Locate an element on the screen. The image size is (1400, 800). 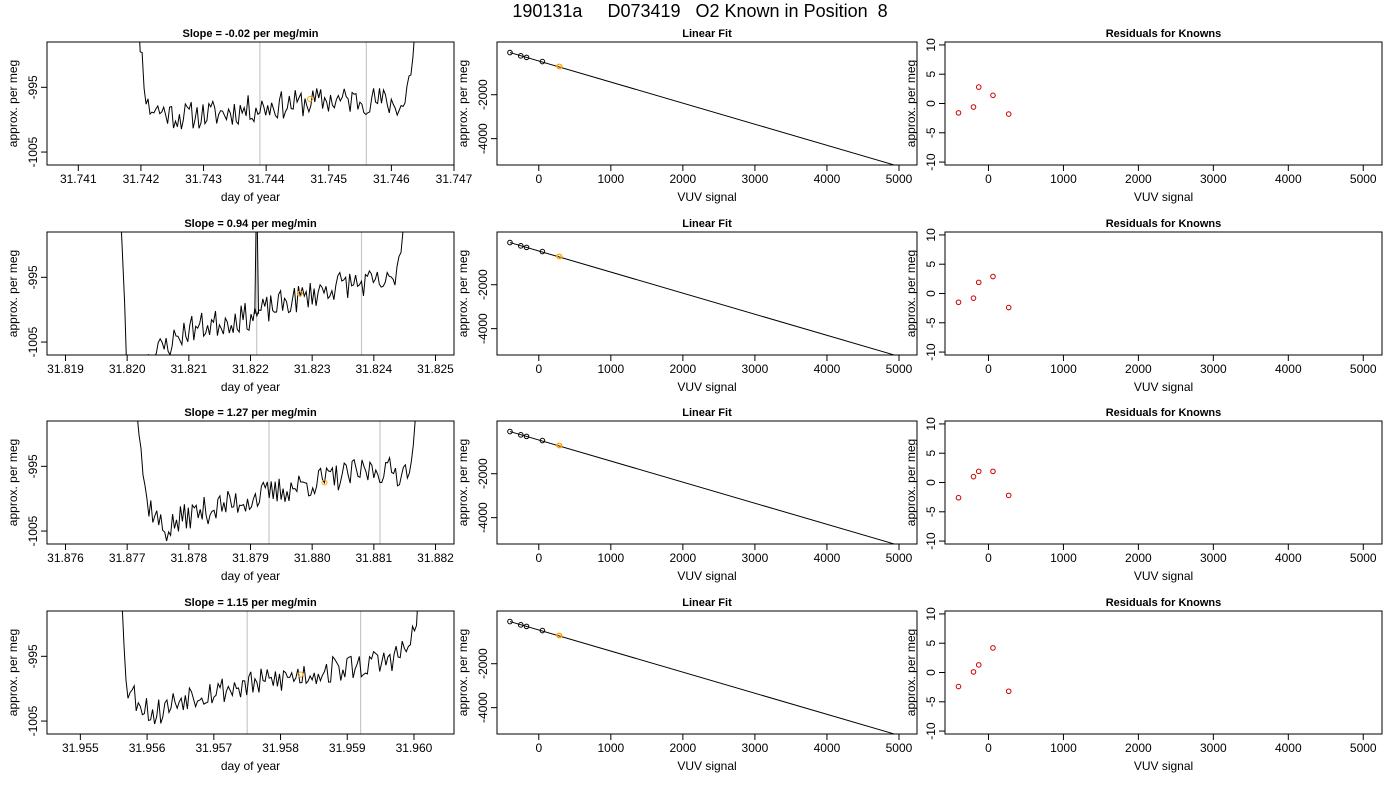
data-trace is located at coordinates (262, 293).